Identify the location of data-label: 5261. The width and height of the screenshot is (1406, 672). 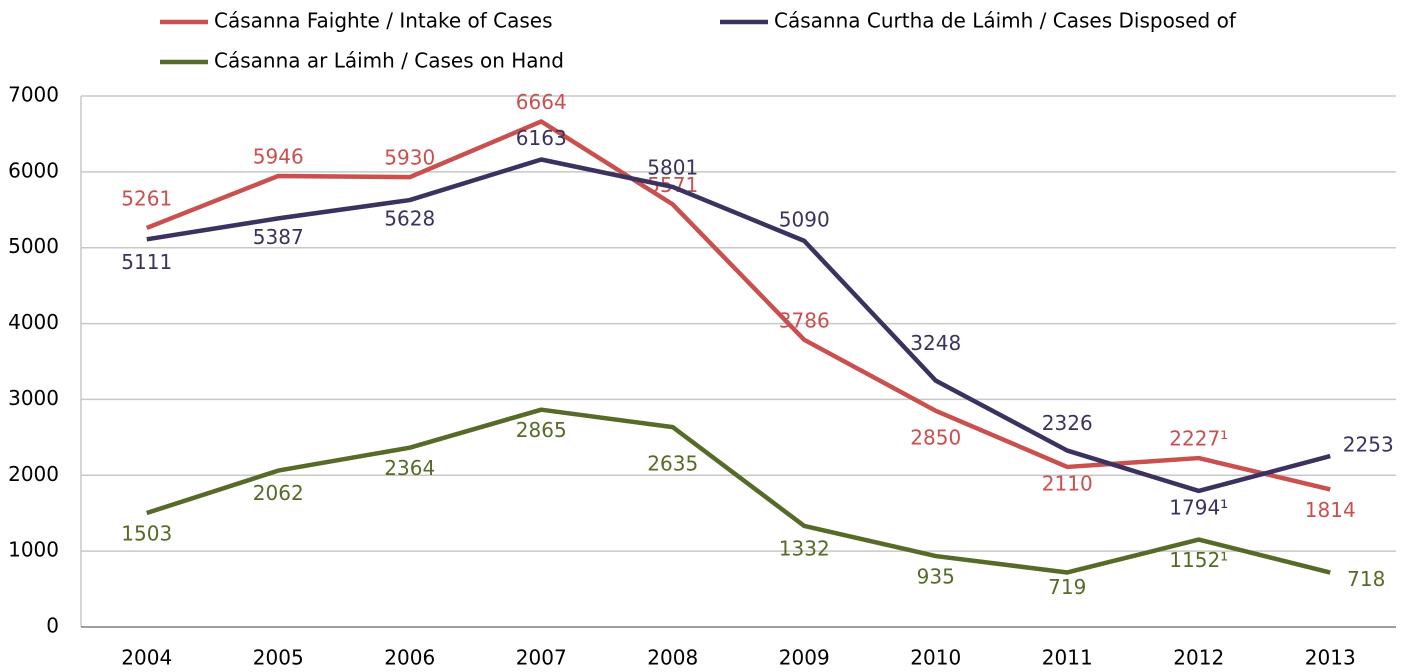
(146, 198).